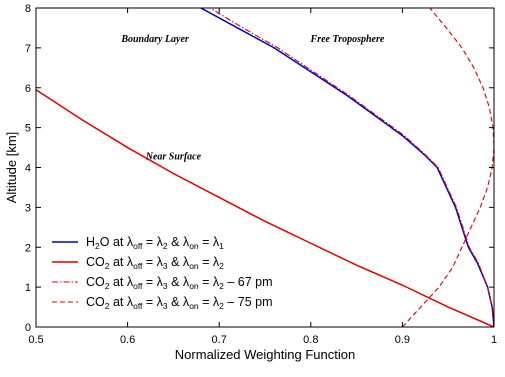  Describe the element at coordinates (90, 242) in the screenshot. I see `legend-text-part: H` at that location.